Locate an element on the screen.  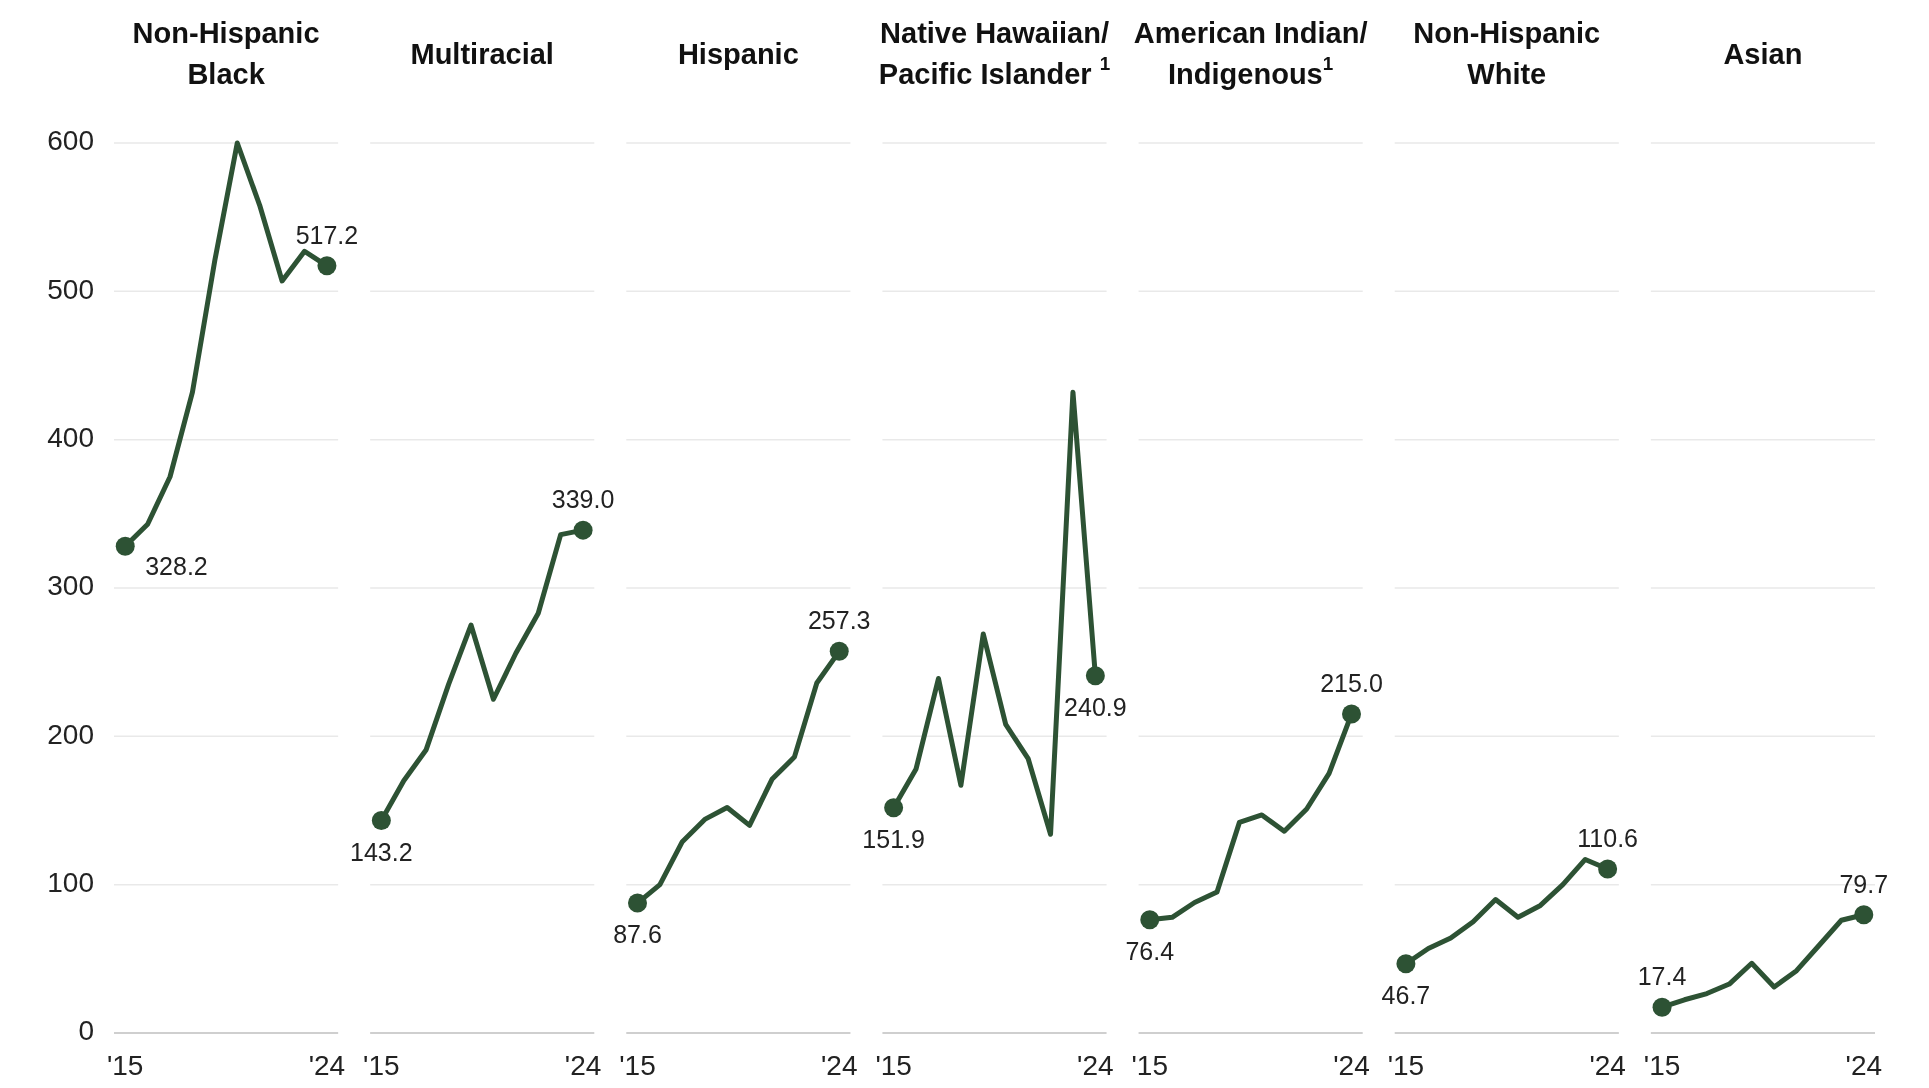
chart-title: Multiracial is located at coordinates (482, 53).